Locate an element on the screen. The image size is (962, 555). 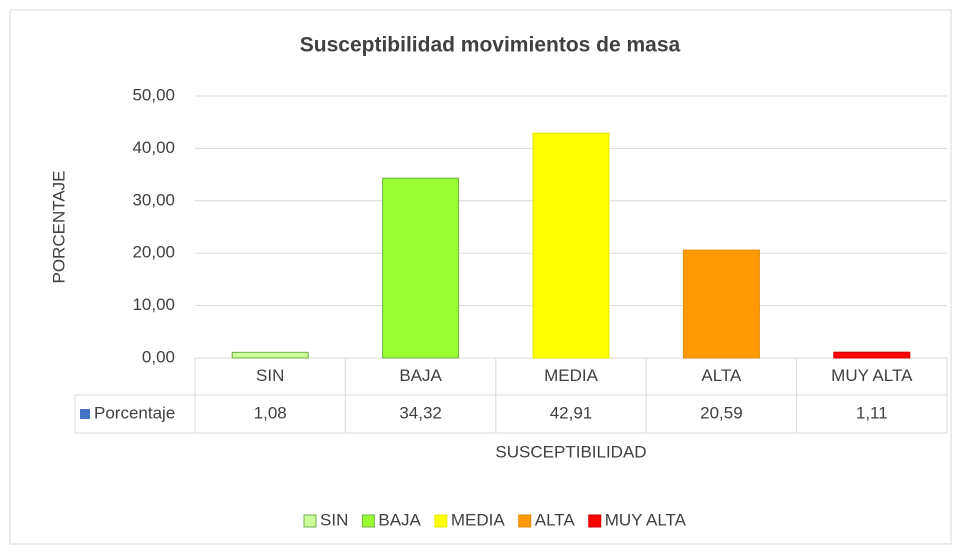
x-tick-label: MUY ALTA is located at coordinates (872, 375).